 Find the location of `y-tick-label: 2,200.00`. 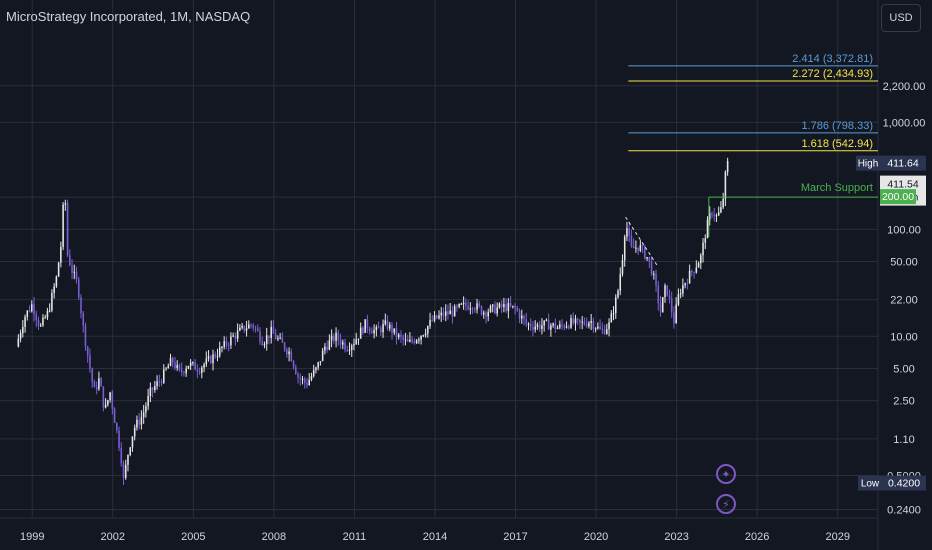

y-tick-label: 2,200.00 is located at coordinates (904, 87).